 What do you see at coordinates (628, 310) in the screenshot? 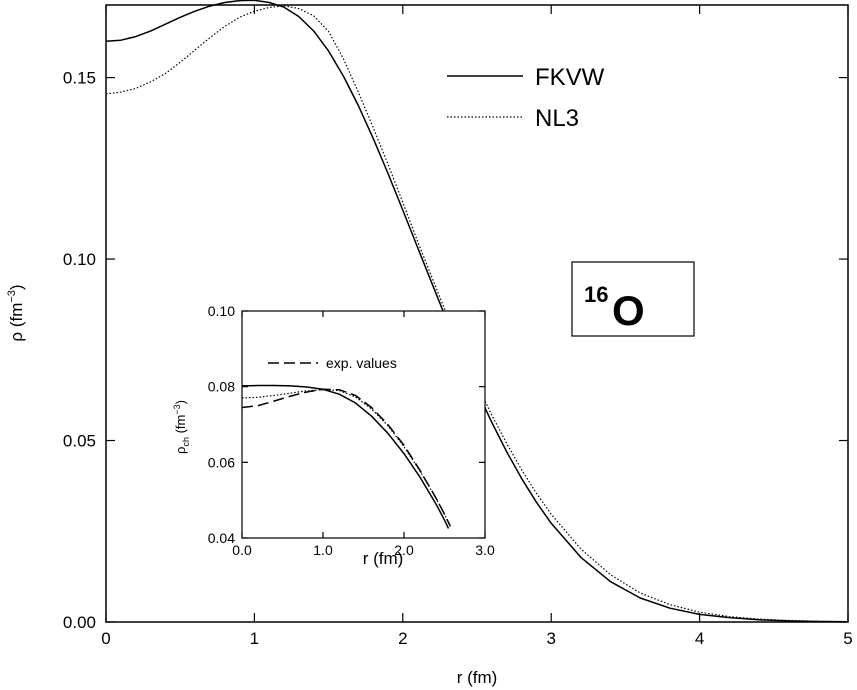
I see `nucleus-element-symbol: O` at bounding box center [628, 310].